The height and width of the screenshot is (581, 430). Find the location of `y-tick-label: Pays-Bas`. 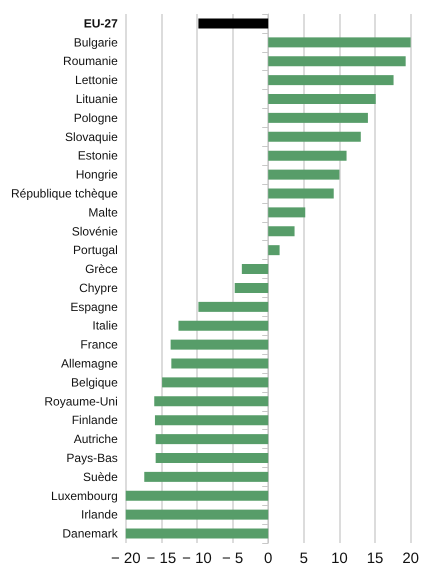

y-tick-label: Pays-Bas is located at coordinates (92, 457).